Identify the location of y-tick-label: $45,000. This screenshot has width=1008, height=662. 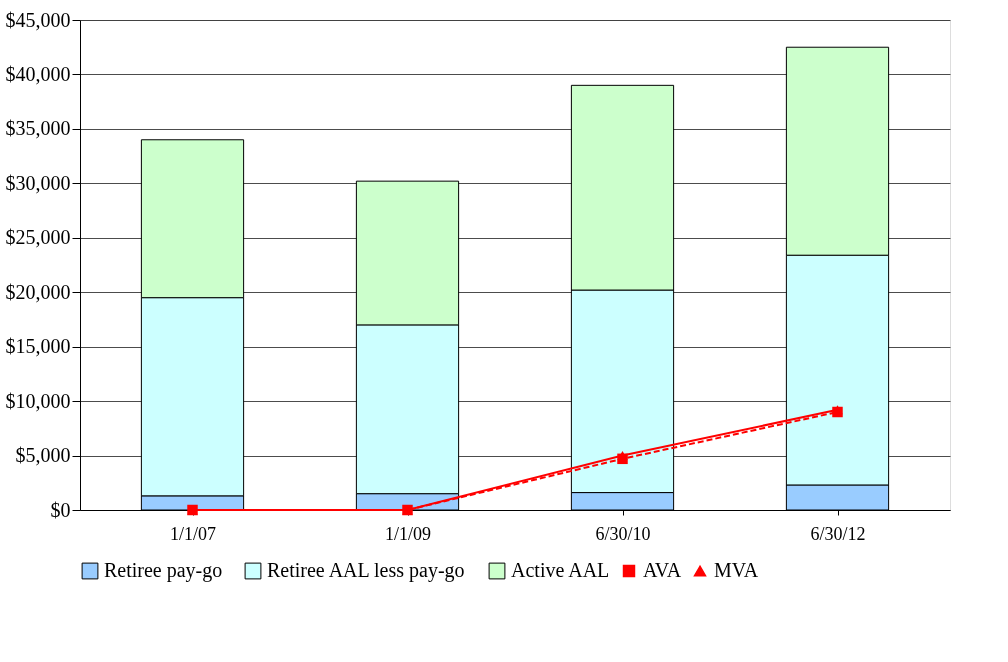
(38, 19).